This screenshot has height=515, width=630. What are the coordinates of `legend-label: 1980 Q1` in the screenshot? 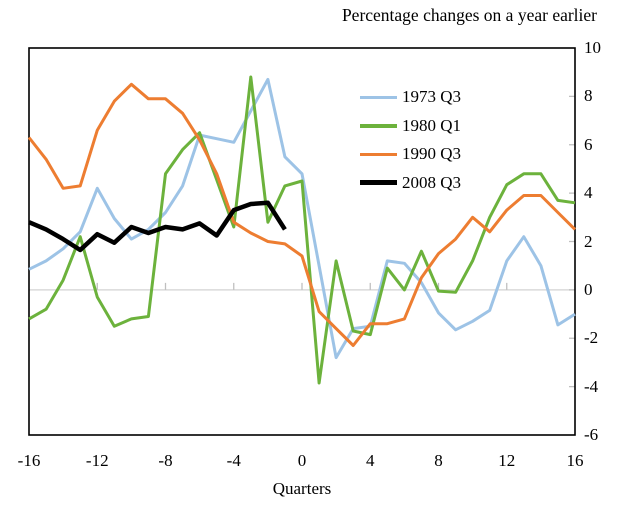 It's located at (432, 125).